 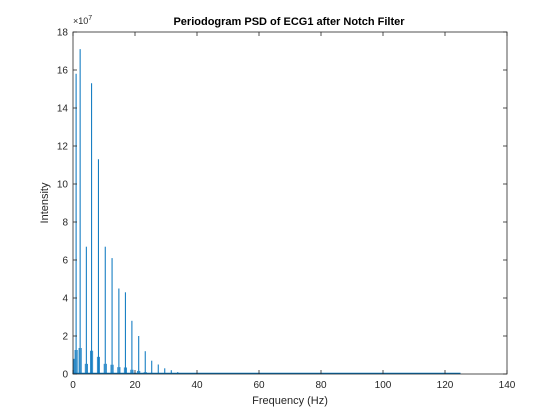 I want to click on y-axis-label: Intensity, so click(x=45, y=202).